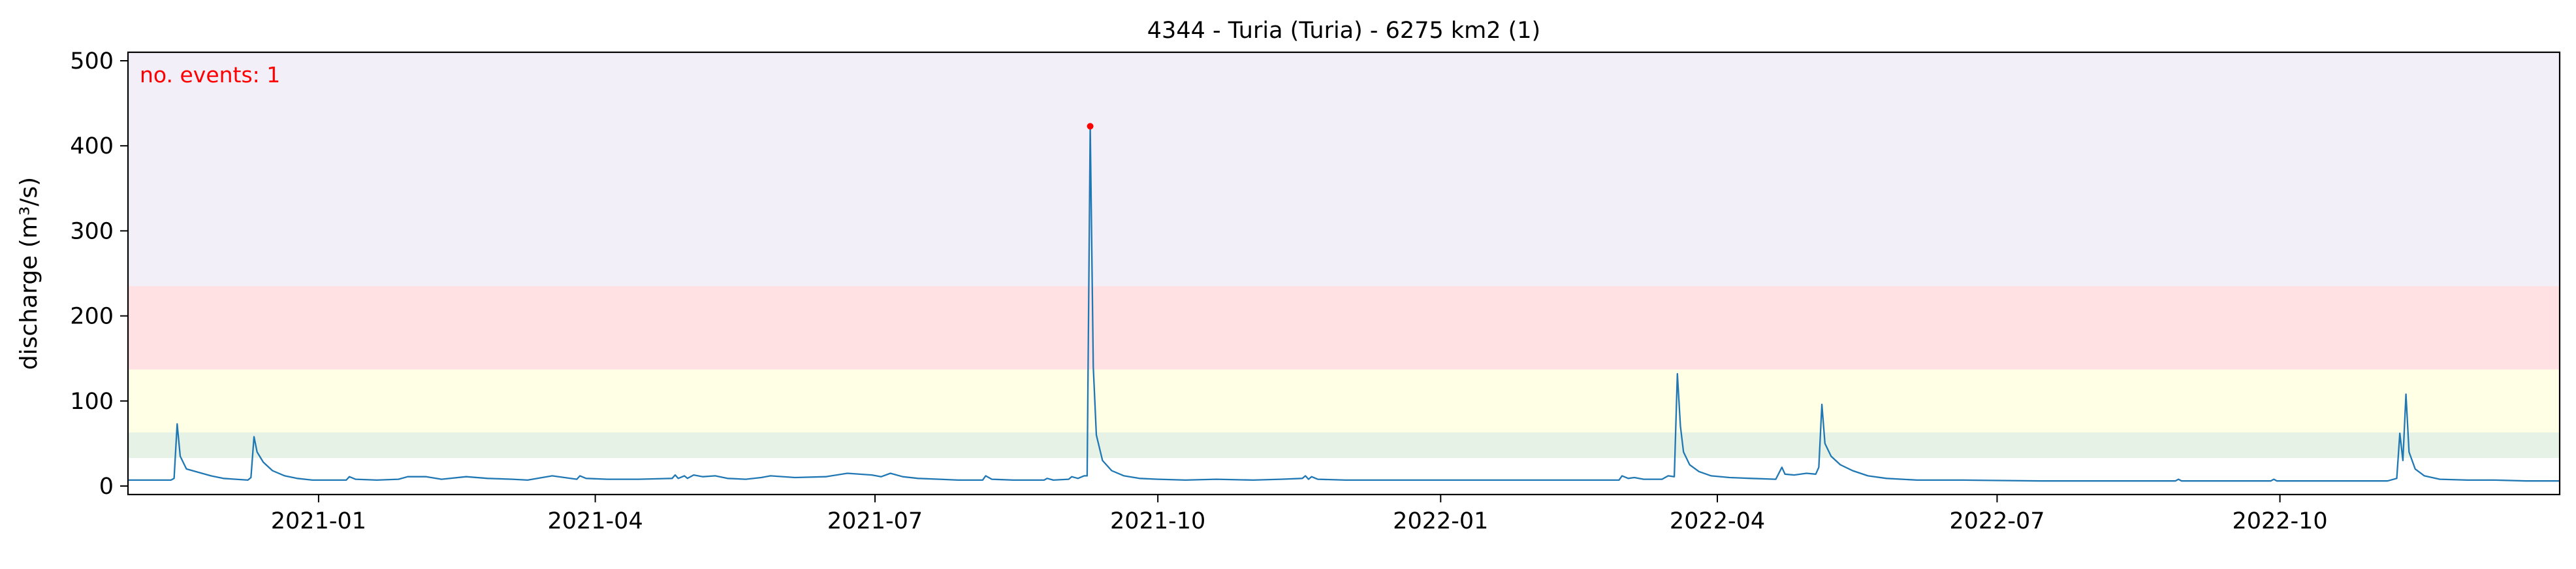  I want to click on y-tick-label: 0, so click(107, 487).